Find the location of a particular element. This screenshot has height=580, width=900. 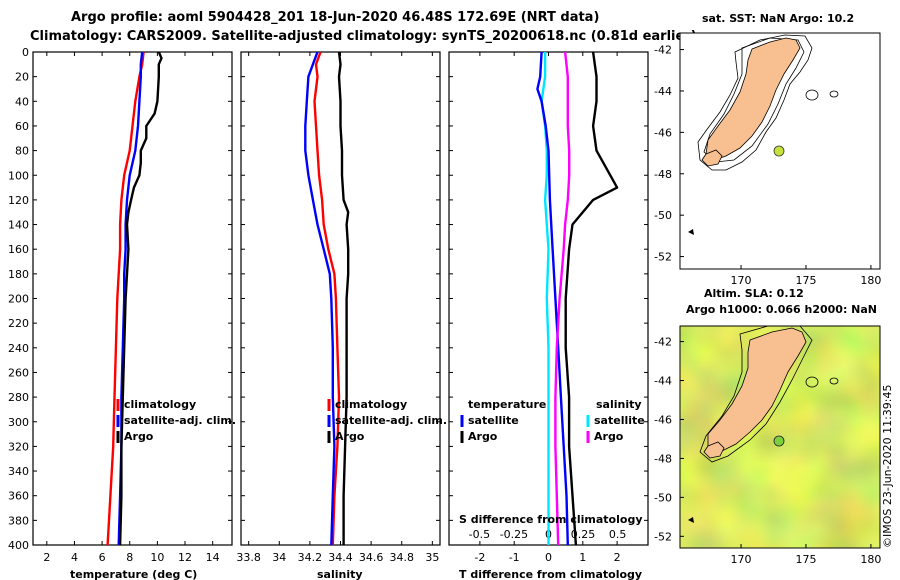

sla-island-contour is located at coordinates (834, 381).